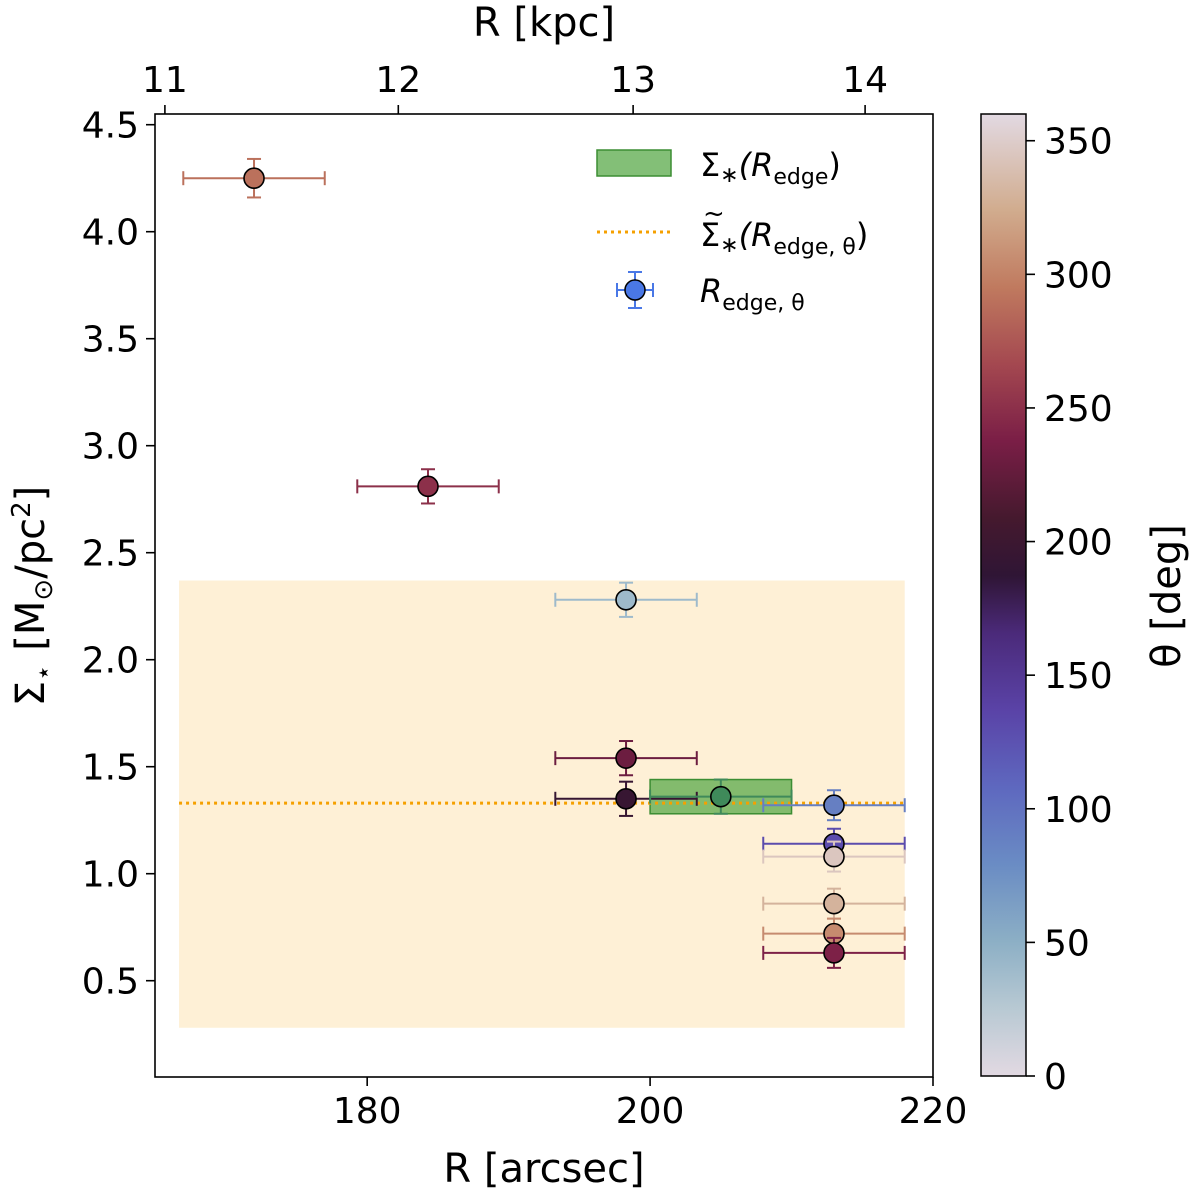 This screenshot has width=1200, height=1193. I want to click on x-axis-ticks: 180 200 220, so click(650, 1104).